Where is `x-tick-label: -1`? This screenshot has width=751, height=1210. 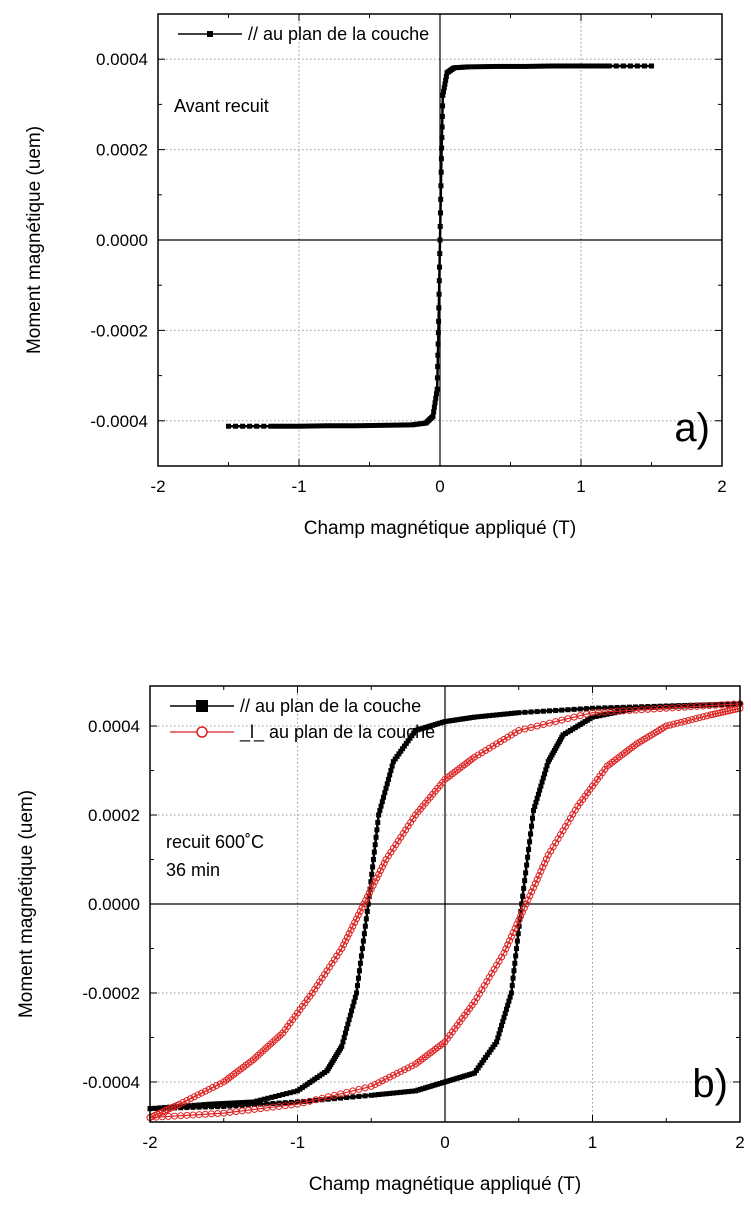
x-tick-label: -1 is located at coordinates (297, 1142).